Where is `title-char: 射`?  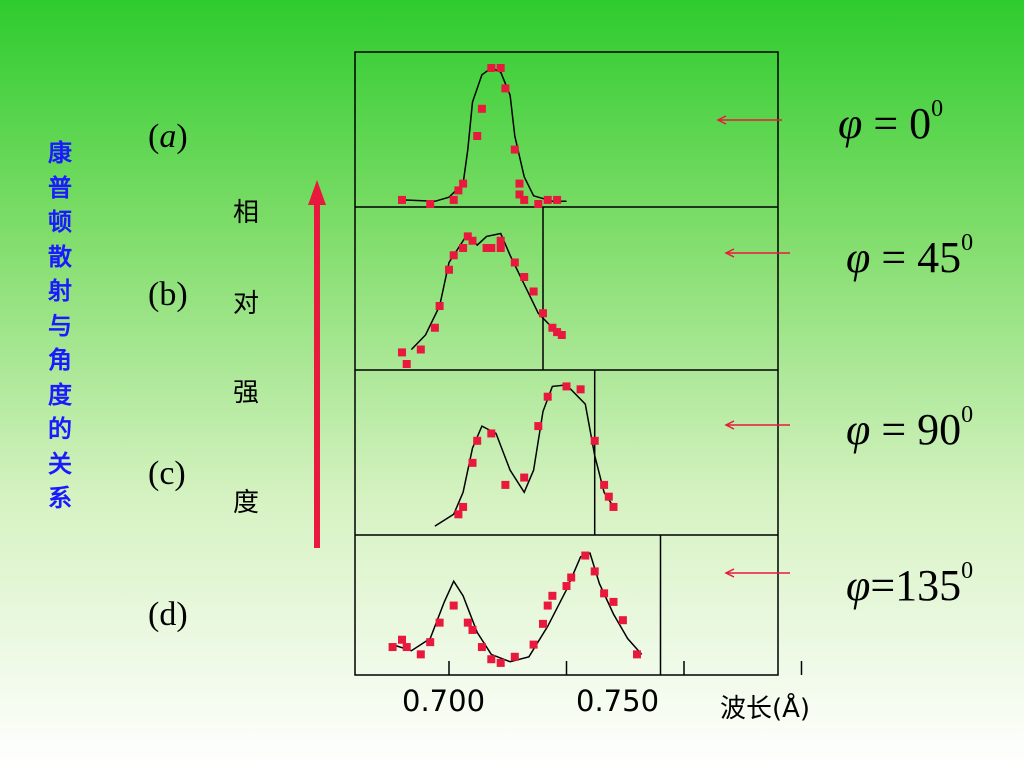
title-char: 射 is located at coordinates (60, 291).